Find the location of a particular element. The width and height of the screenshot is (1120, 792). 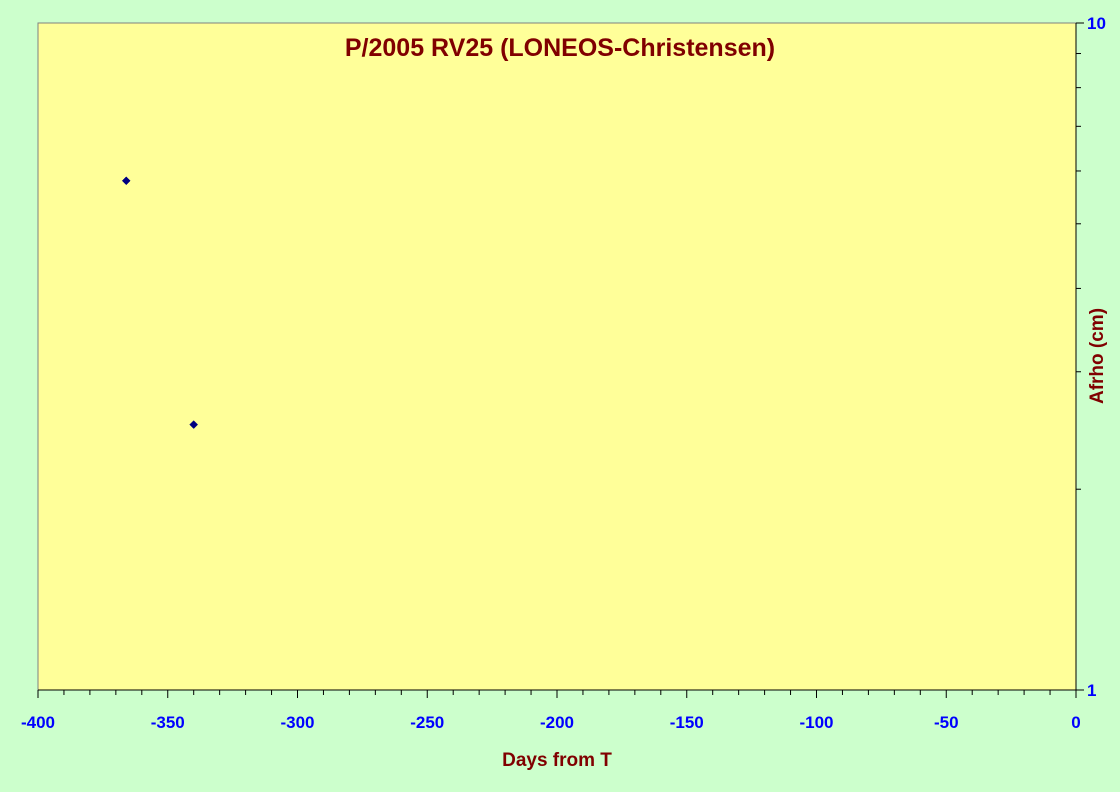

y-axis-label: Afrho (cm) is located at coordinates (1097, 356).